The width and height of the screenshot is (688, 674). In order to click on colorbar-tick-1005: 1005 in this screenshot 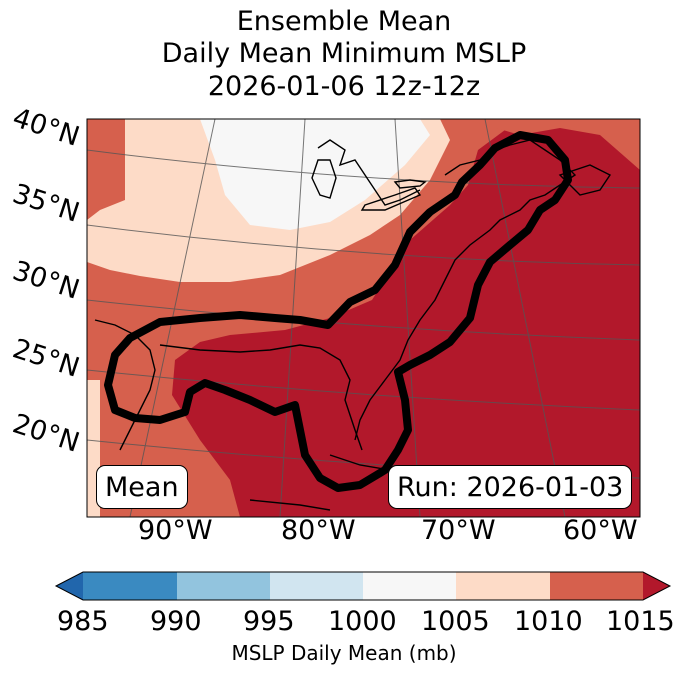, I will do `click(455, 621)`.